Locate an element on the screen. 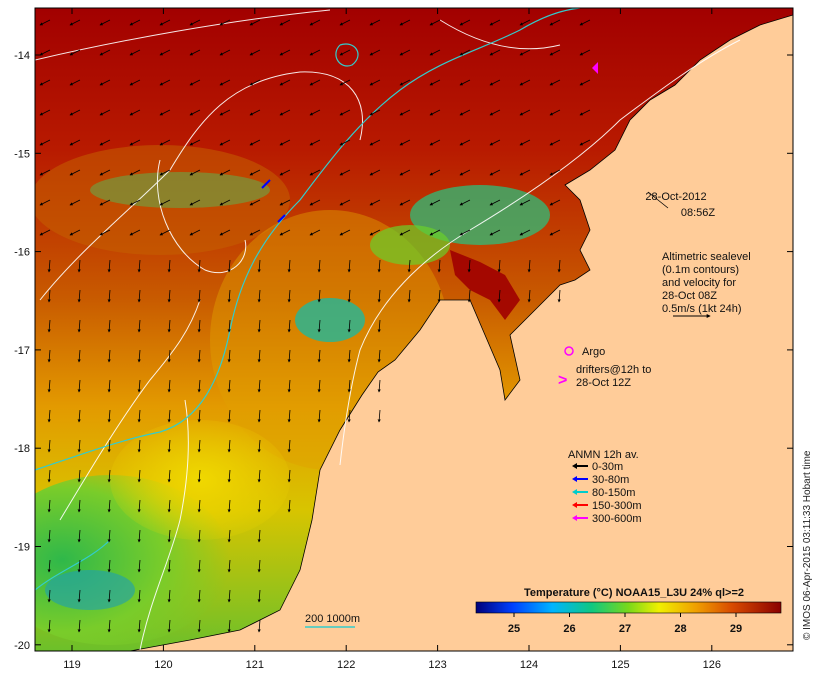  colorbar-title: Temperature (°C) NOAA15_L3U 24% ql>=2 is located at coordinates (634, 593).